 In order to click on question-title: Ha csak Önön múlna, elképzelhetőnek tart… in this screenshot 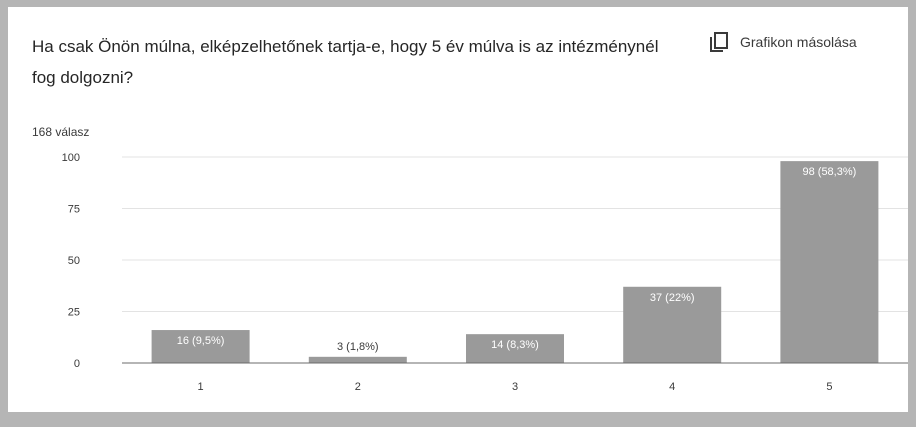, I will do `click(345, 62)`.